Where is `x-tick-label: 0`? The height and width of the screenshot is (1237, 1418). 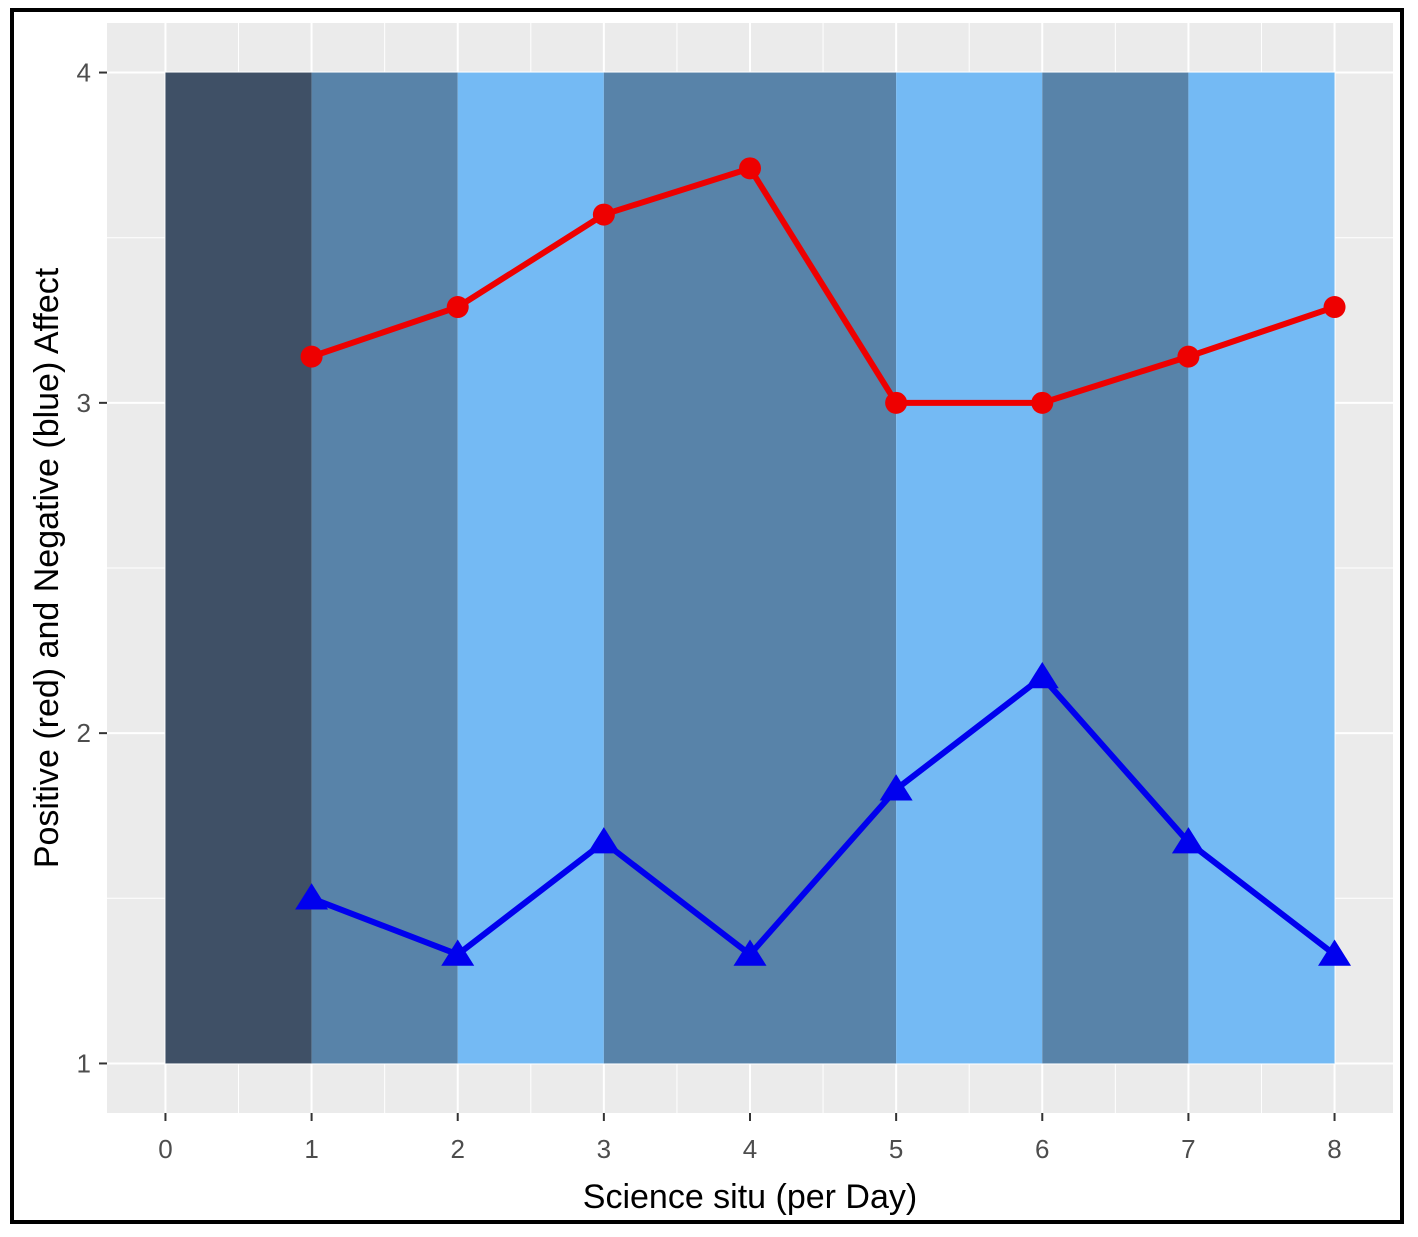 x-tick-label: 0 is located at coordinates (165, 1149).